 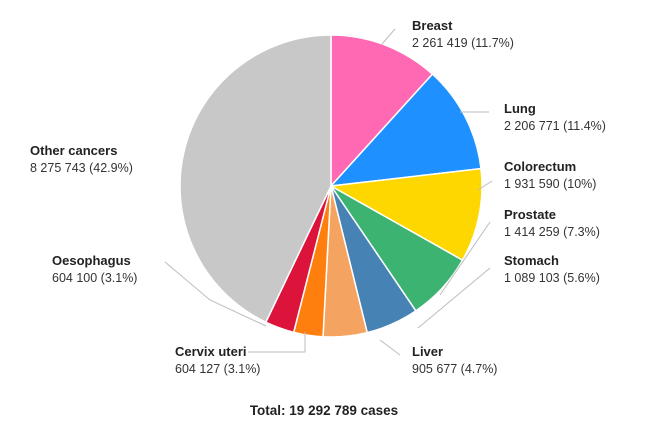 What do you see at coordinates (454, 369) in the screenshot?
I see `slice-label-value: 905 677 (4.7%)` at bounding box center [454, 369].